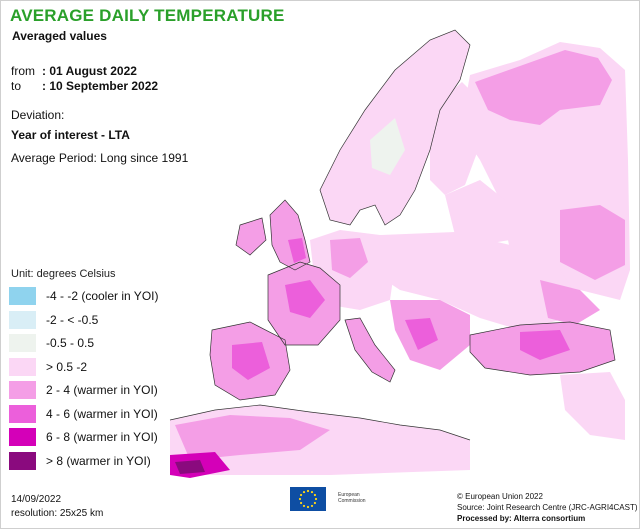 The height and width of the screenshot is (529, 640). What do you see at coordinates (570, 302) in the screenshot?
I see `region-ukraine-warm` at bounding box center [570, 302].